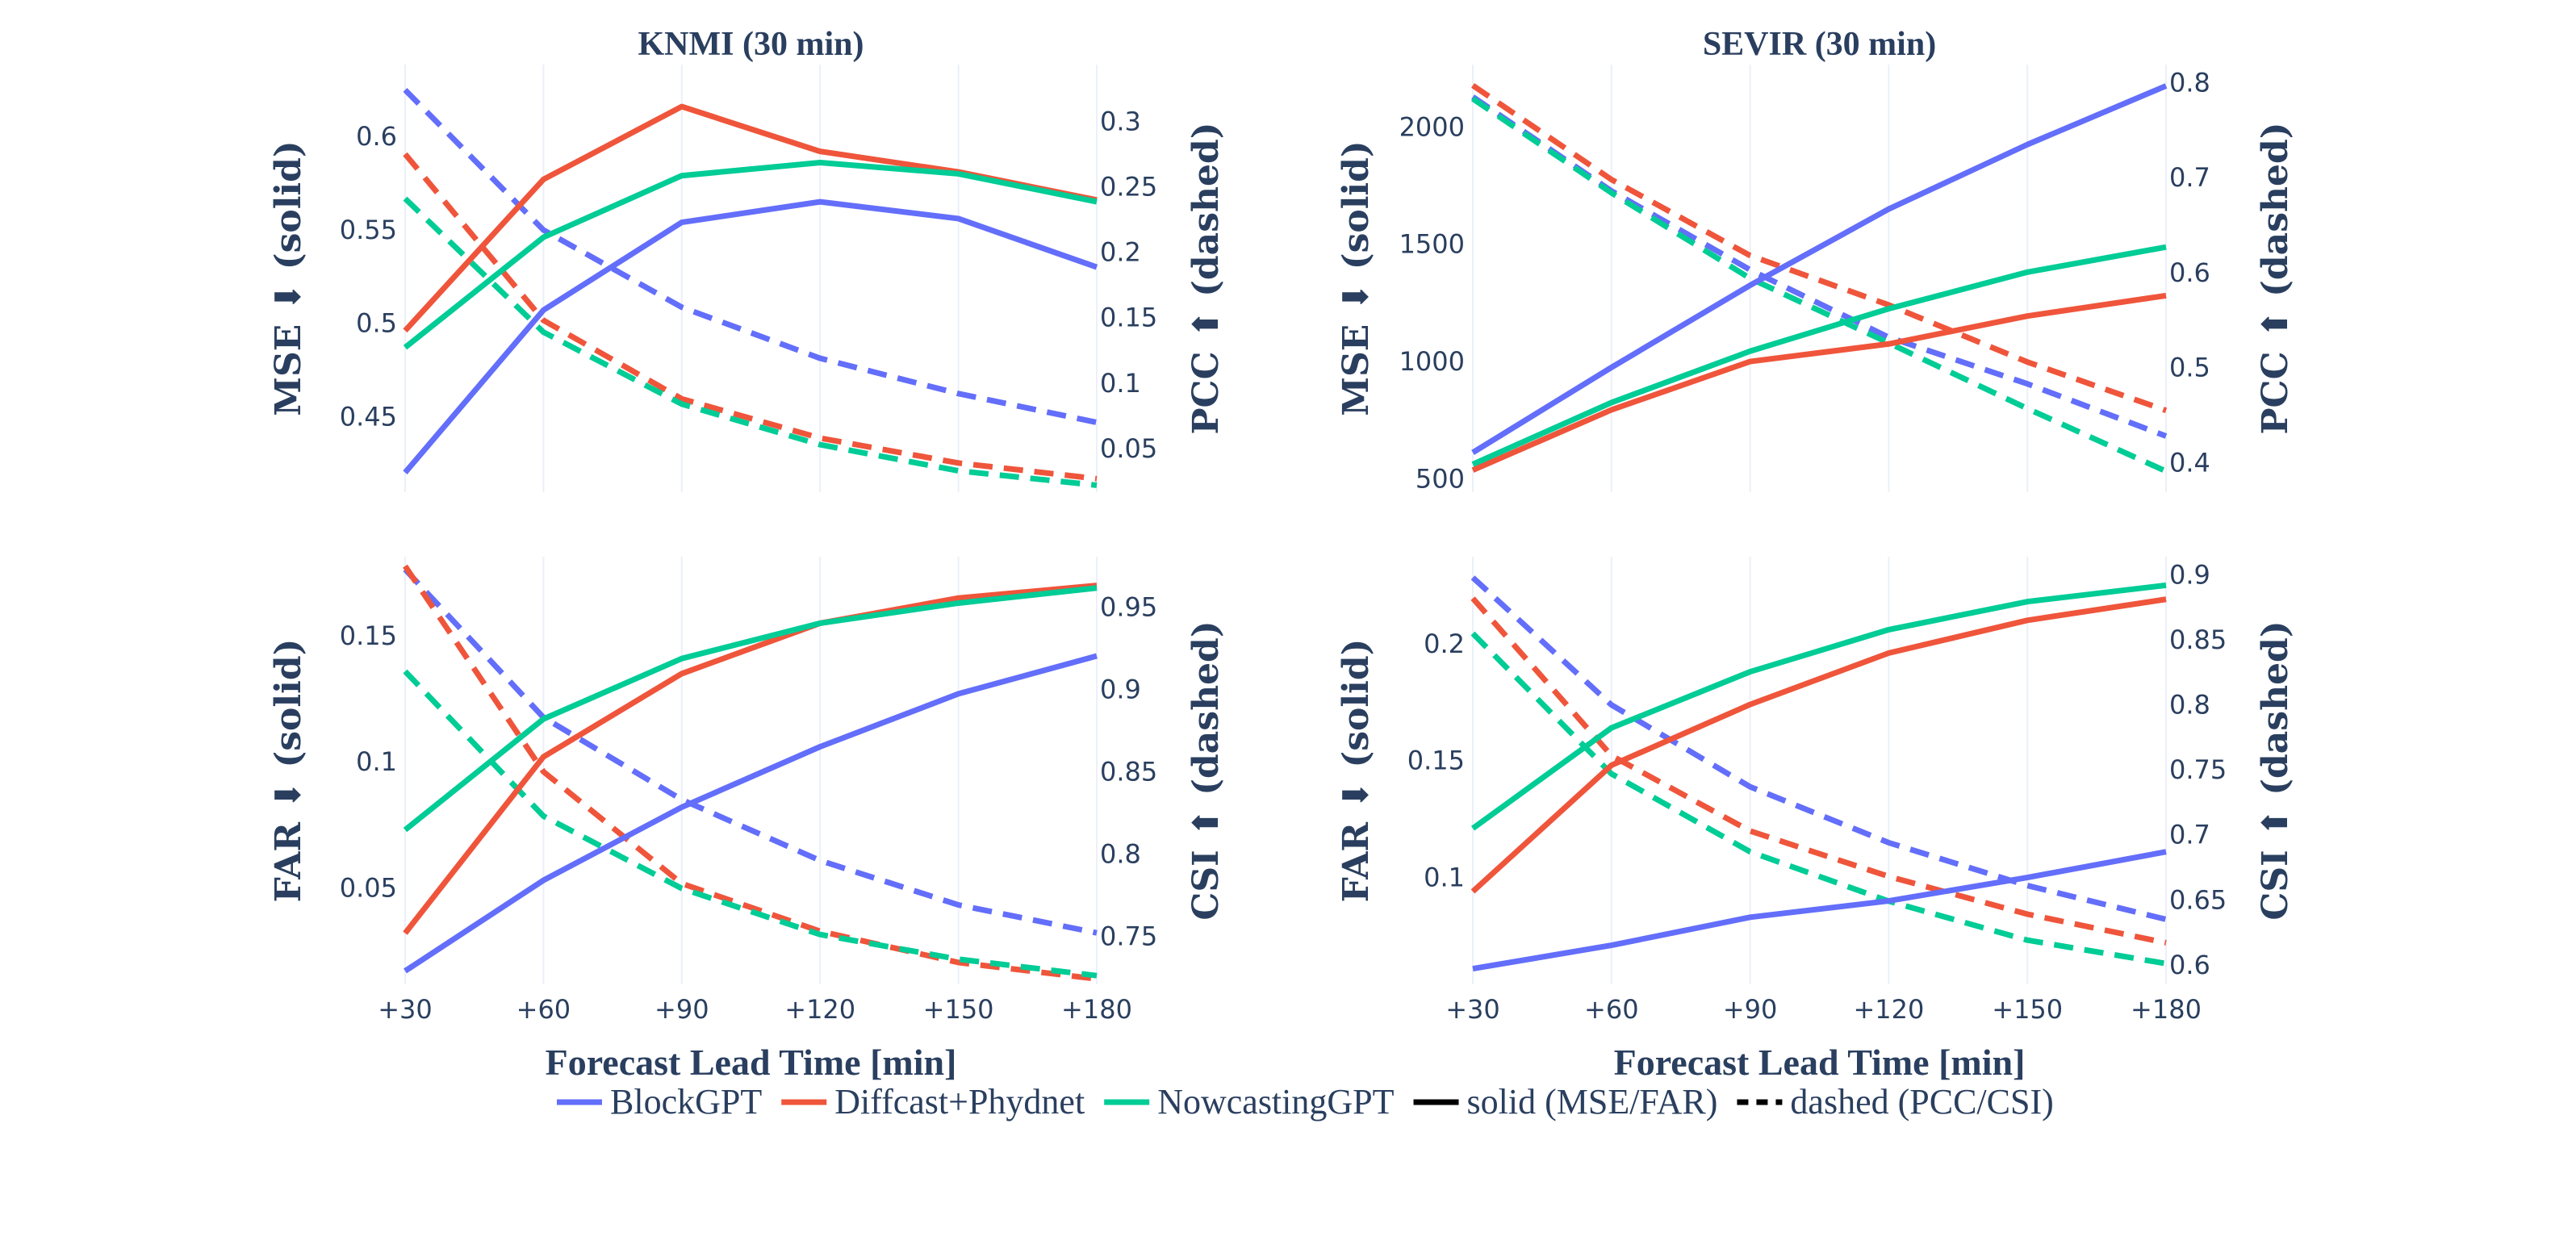 This screenshot has width=2576, height=1249. I want to click on panel-title: SEVIR (30 min), so click(1819, 44).